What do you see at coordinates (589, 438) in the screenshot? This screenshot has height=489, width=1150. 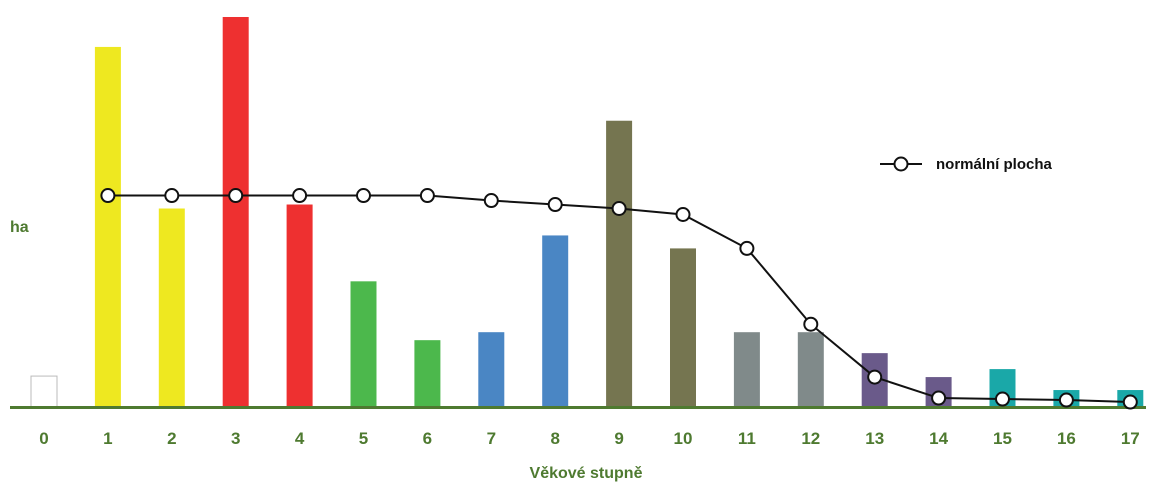 I see `x-tick-labels: 0 1 2 3 4 5 6 7 8 9 10 11 12 13 14 15 16 17` at bounding box center [589, 438].